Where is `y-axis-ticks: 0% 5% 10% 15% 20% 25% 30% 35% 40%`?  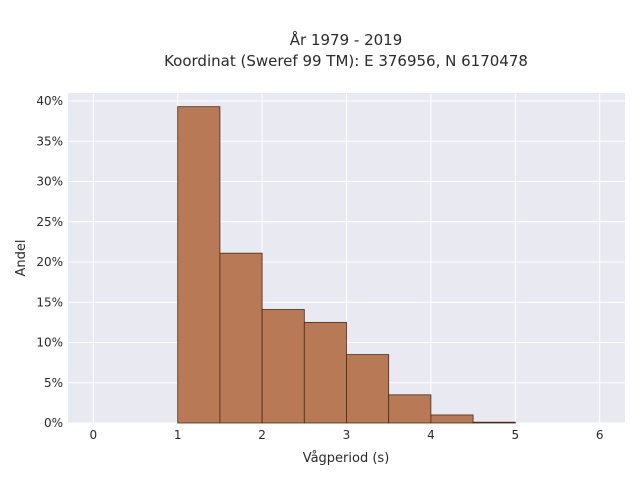 y-axis-ticks: 0% 5% 10% 15% 20% 25% 30% 35% 40% is located at coordinates (49, 262).